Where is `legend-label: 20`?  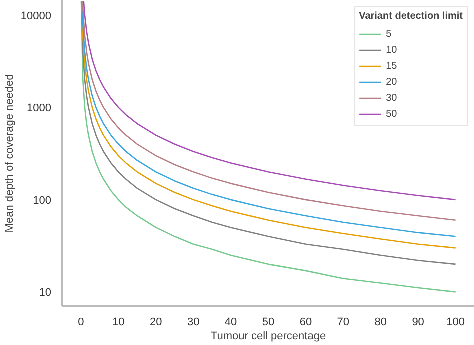
legend-label: 20 is located at coordinates (392, 82).